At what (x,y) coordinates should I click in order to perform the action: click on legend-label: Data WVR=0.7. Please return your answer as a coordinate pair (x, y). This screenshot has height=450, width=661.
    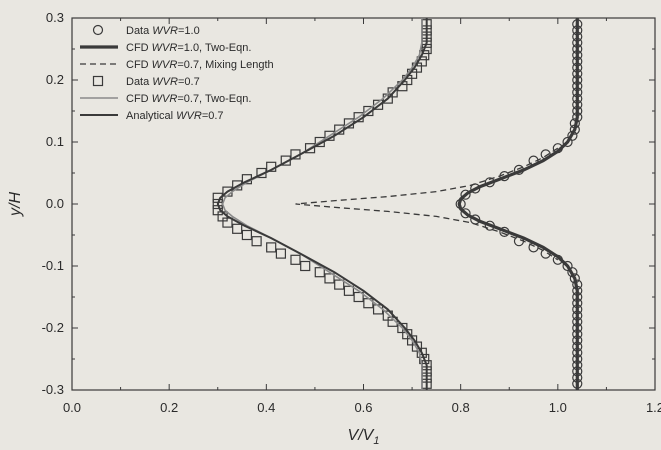
    Looking at the image, I should click on (163, 82).